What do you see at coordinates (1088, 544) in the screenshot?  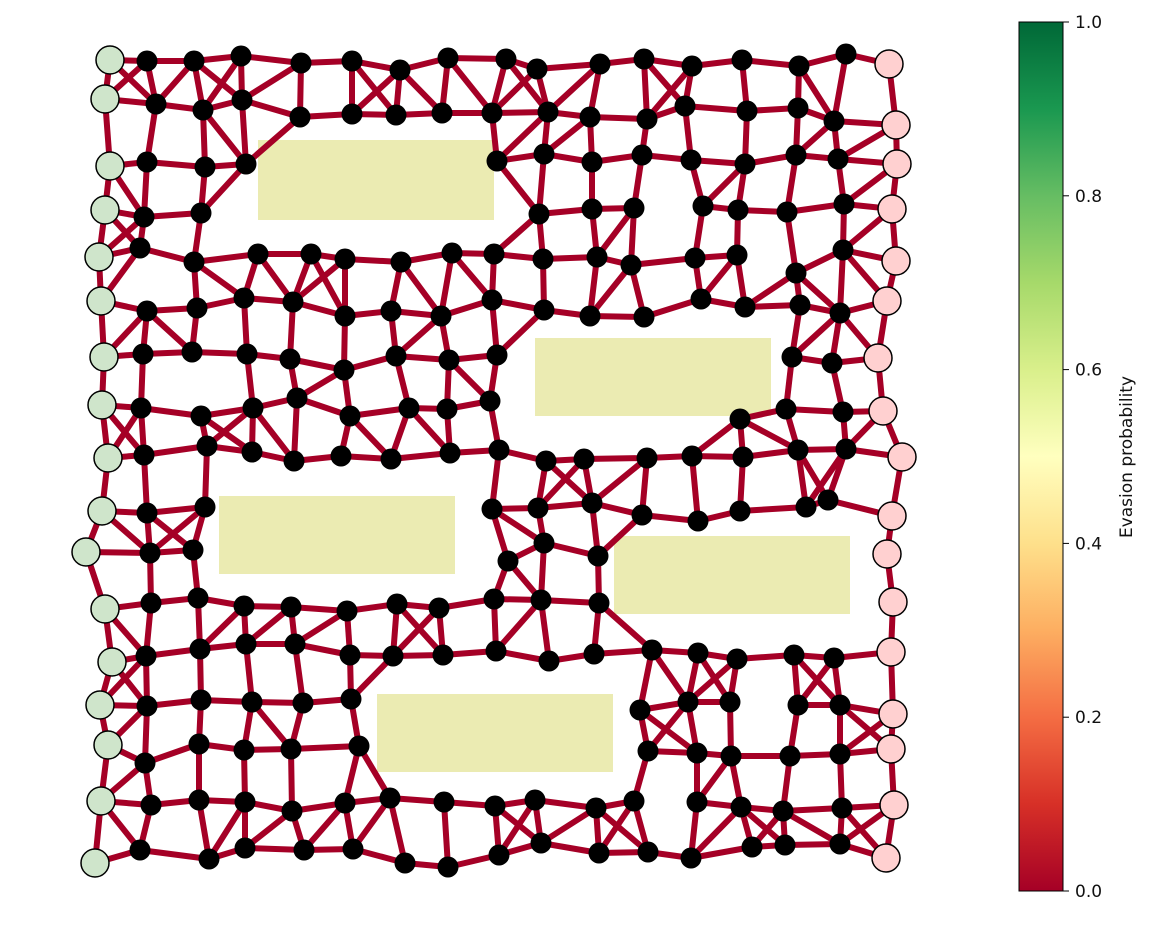 I see `colorbar-tick-label: 0.4` at bounding box center [1088, 544].